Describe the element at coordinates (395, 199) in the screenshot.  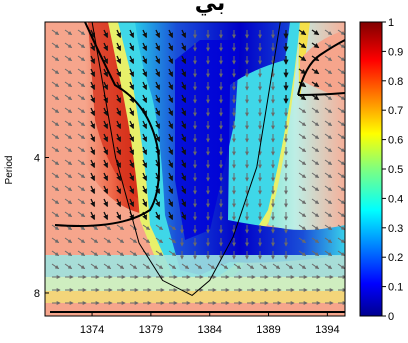
I see `colorbar-tick-label: 0.4` at that location.